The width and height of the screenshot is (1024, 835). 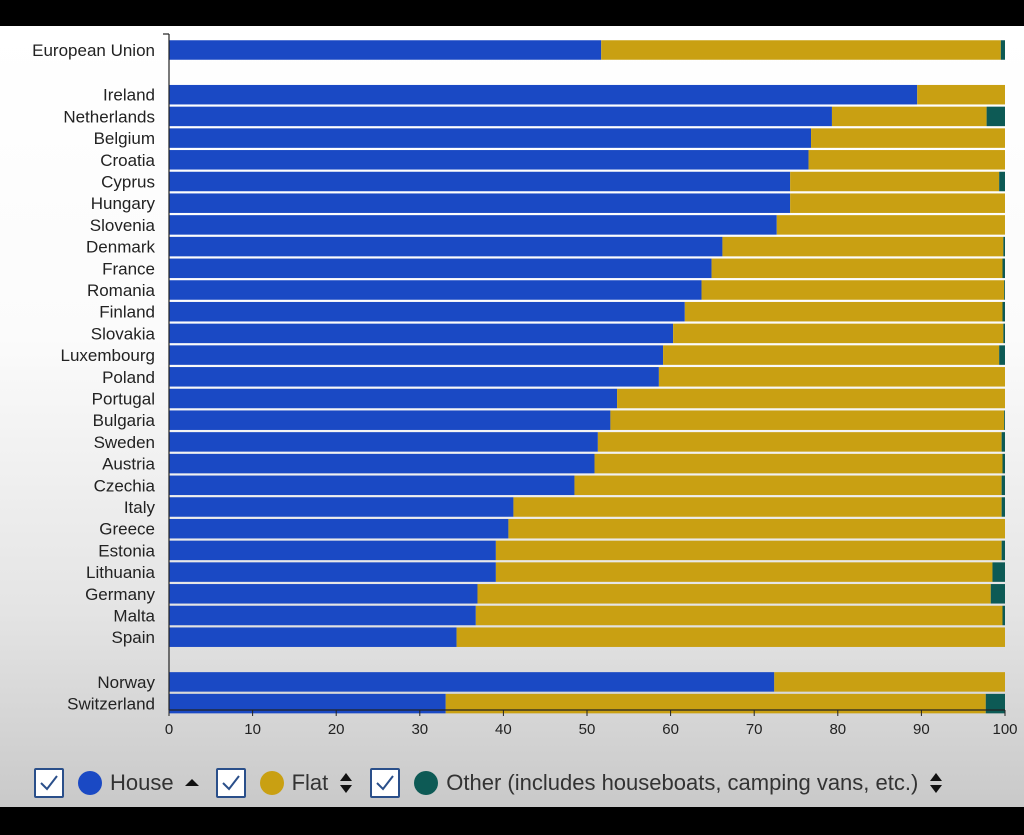 I want to click on flat-checkbox, so click(x=230, y=783).